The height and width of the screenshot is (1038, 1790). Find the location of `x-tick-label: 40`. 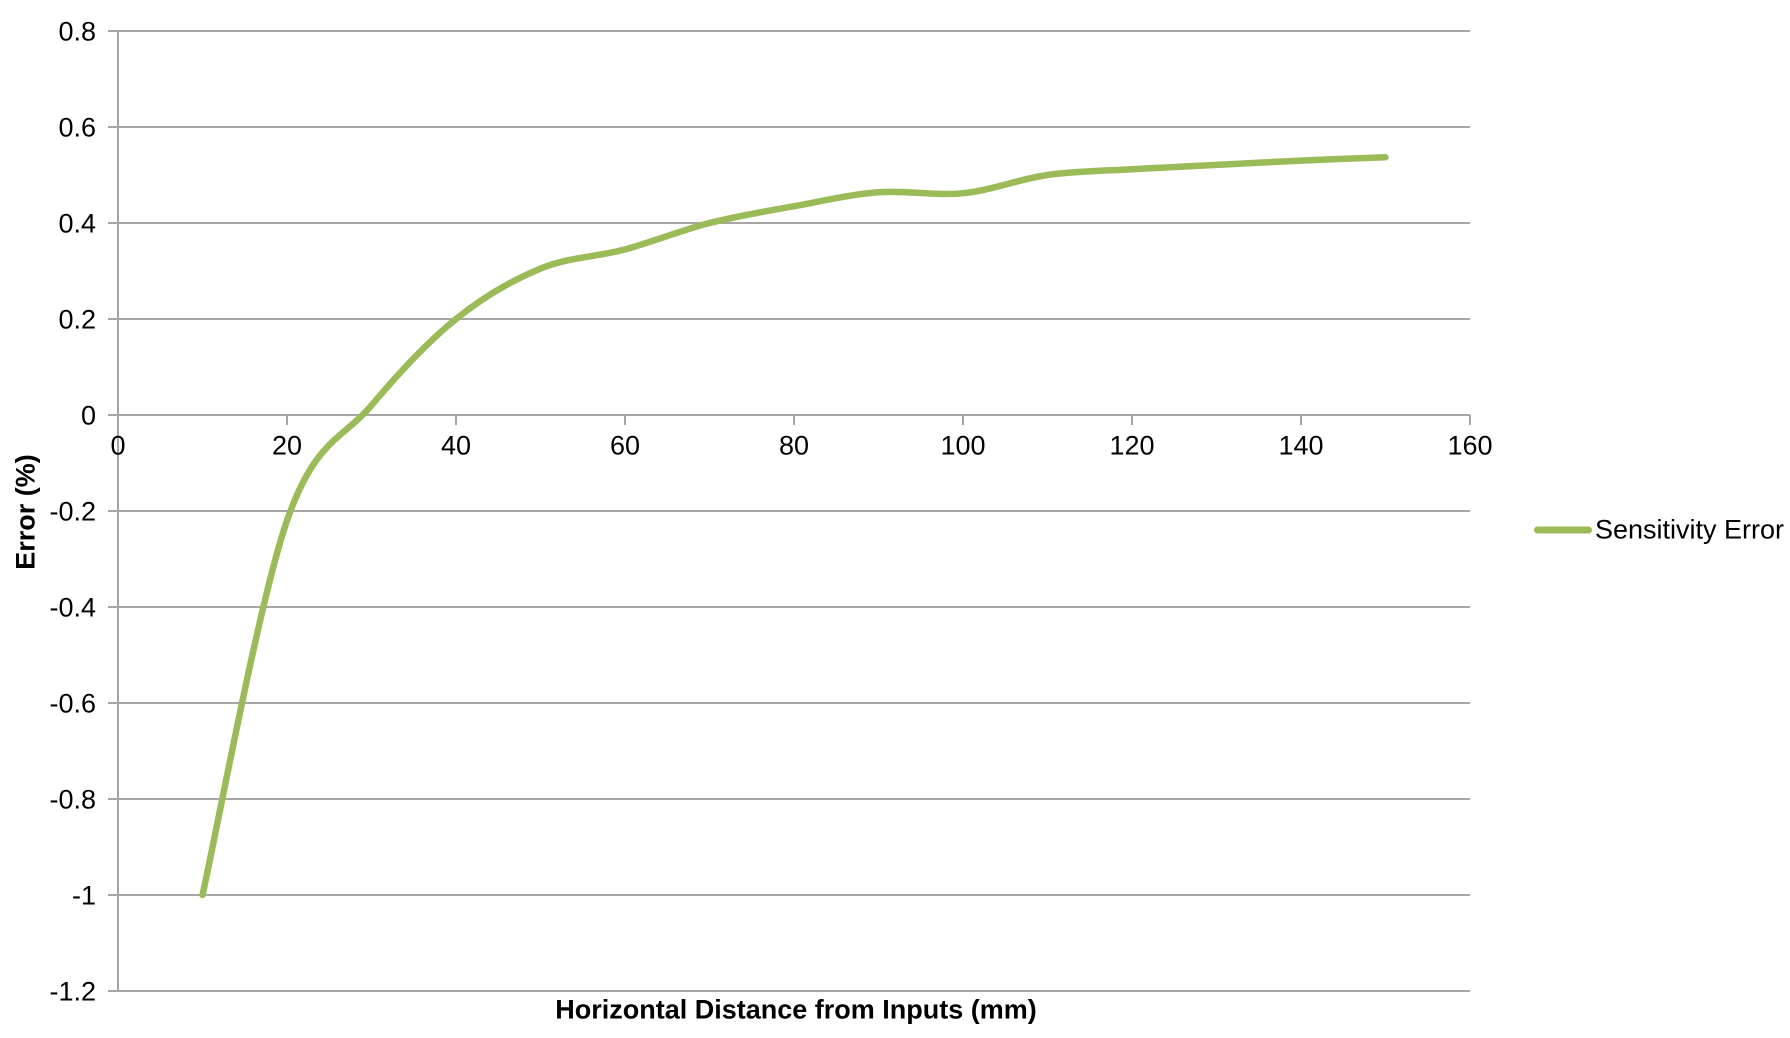

x-tick-label: 40 is located at coordinates (456, 445).